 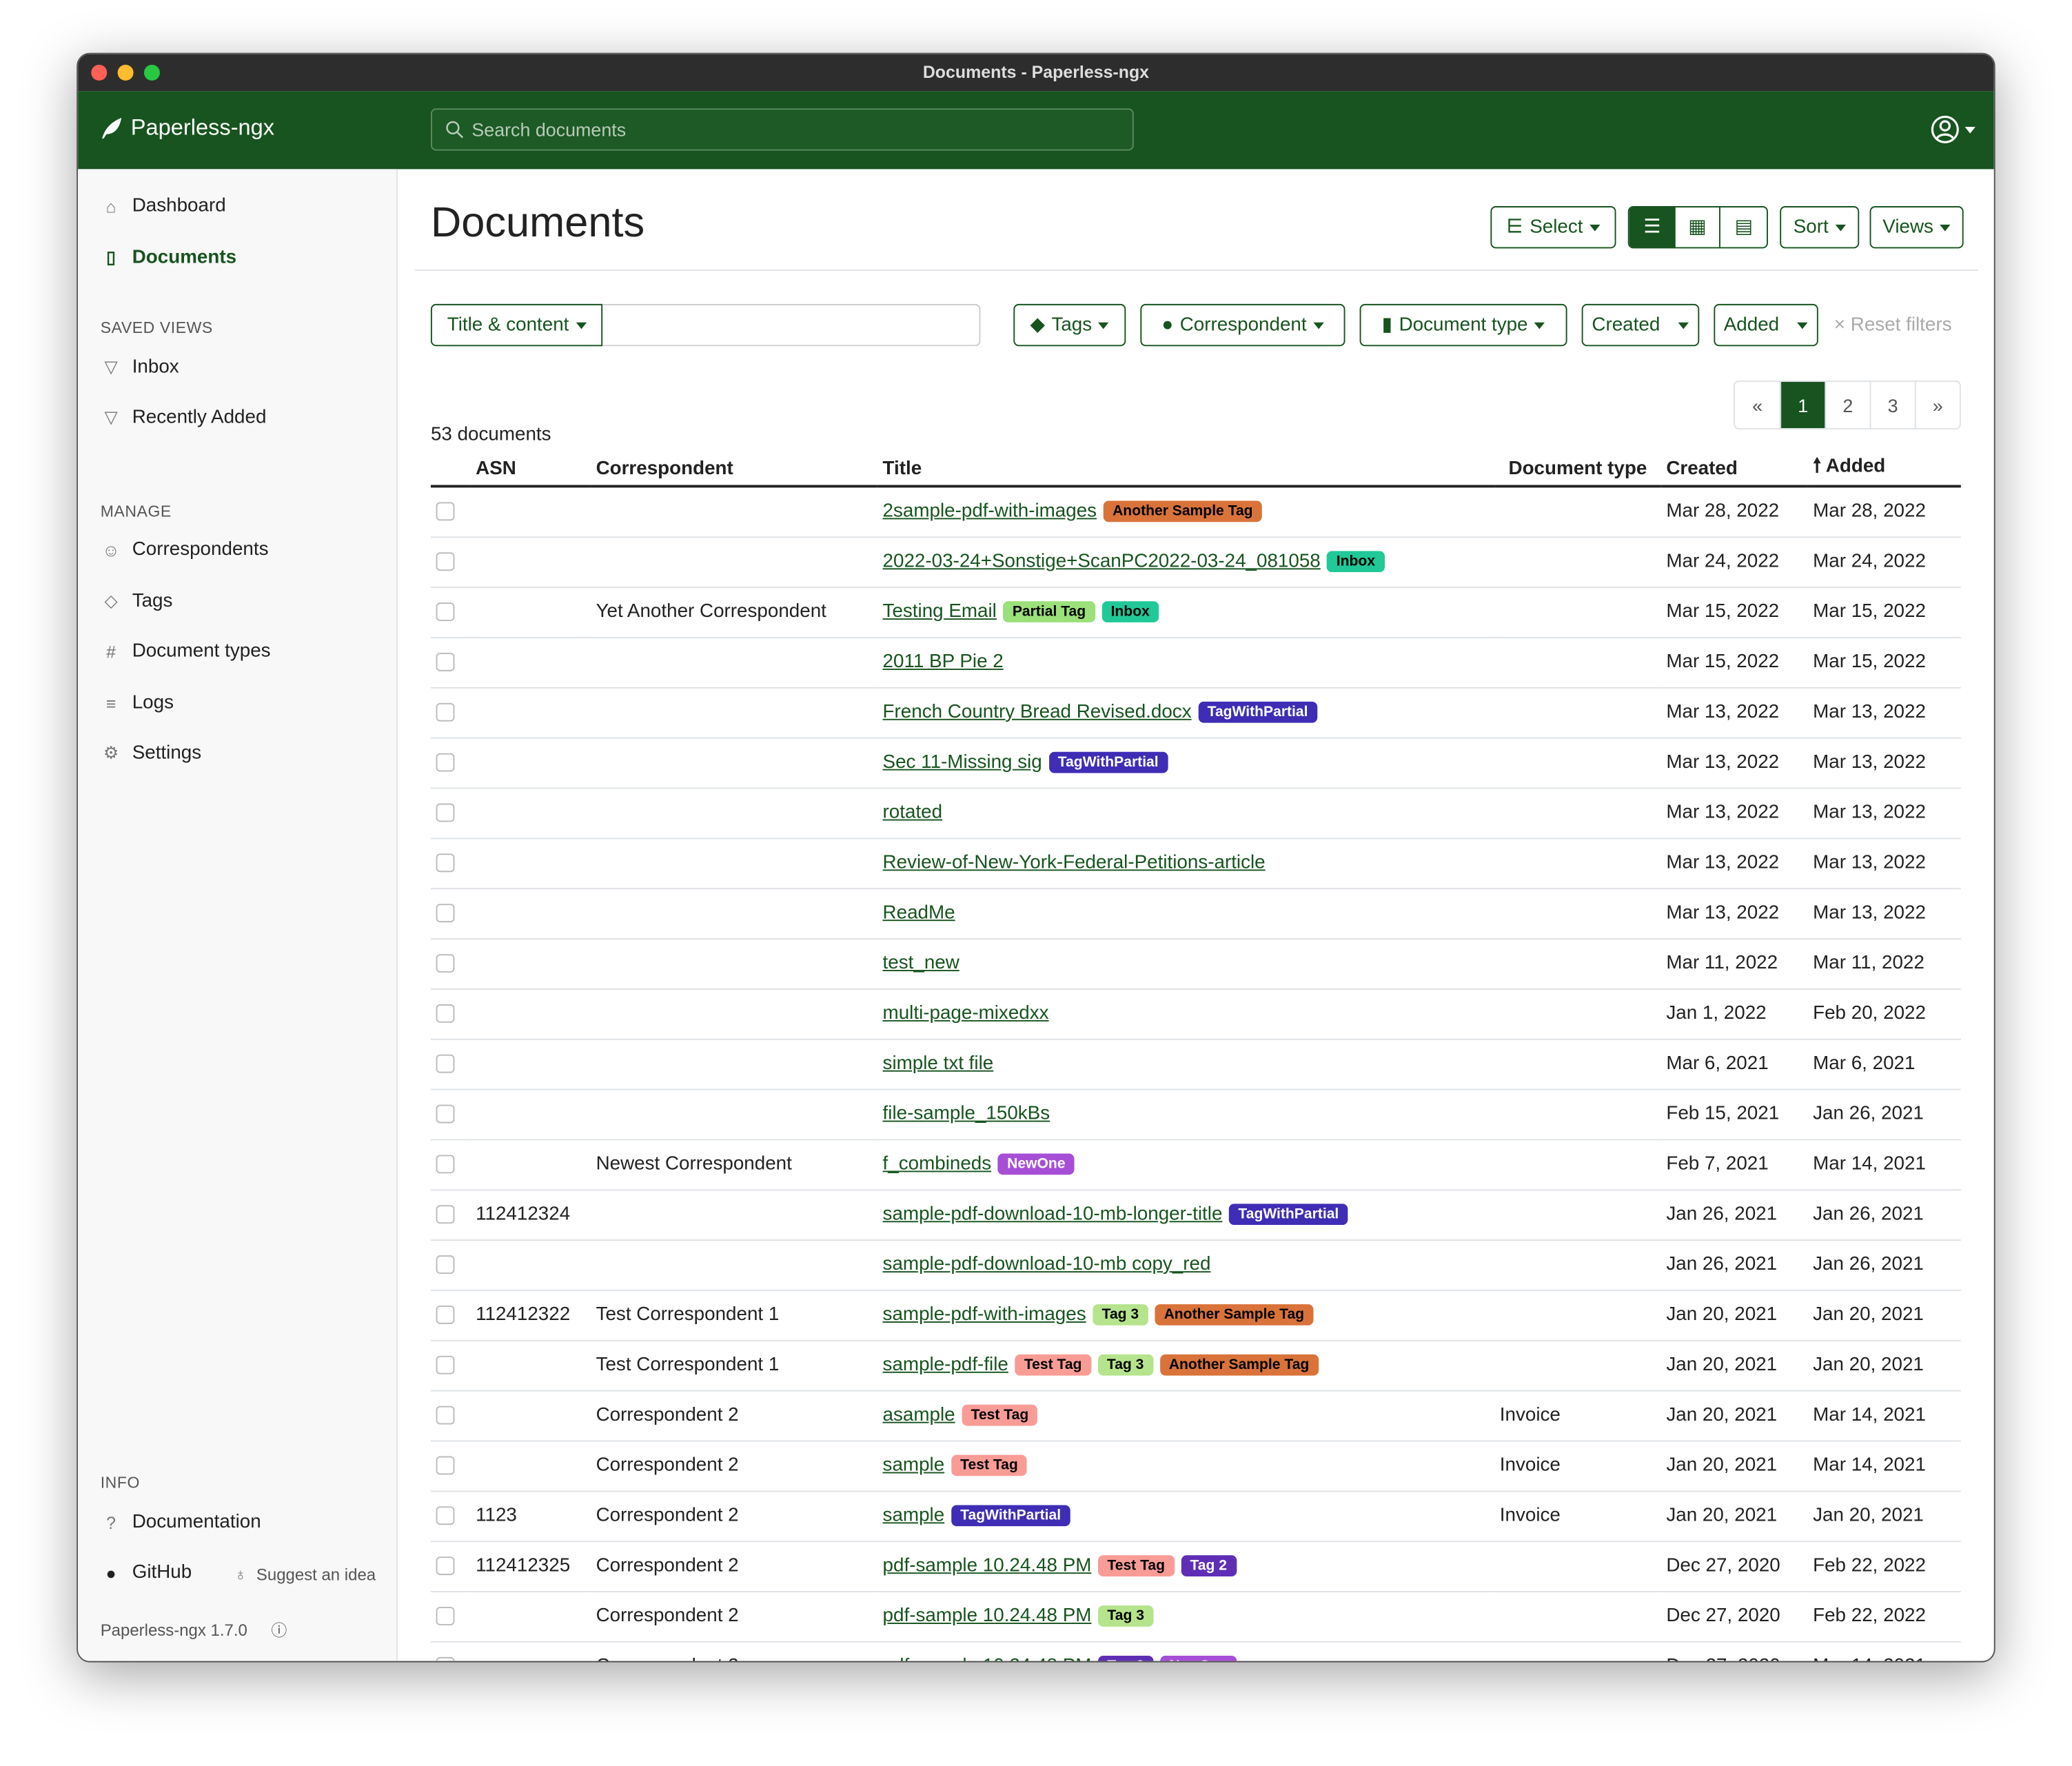 I want to click on sidebar-item-document-types: # Document types, so click(x=185, y=651).